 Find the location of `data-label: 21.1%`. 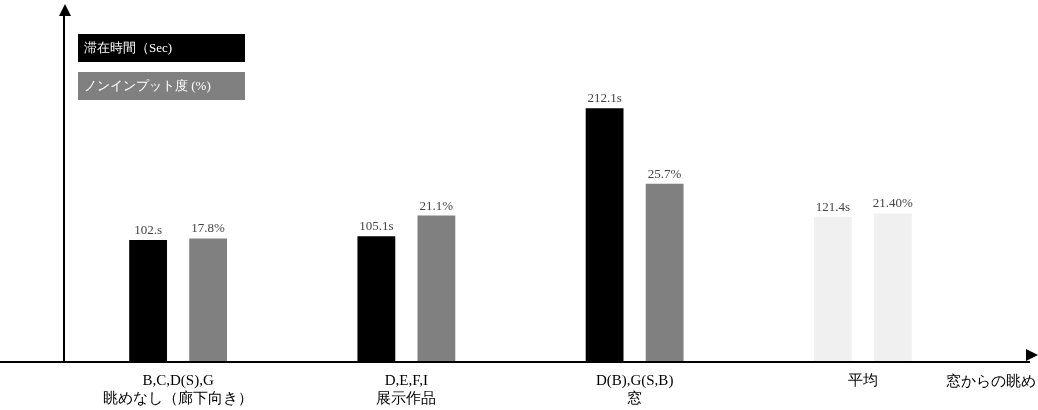

data-label: 21.1% is located at coordinates (436, 205).